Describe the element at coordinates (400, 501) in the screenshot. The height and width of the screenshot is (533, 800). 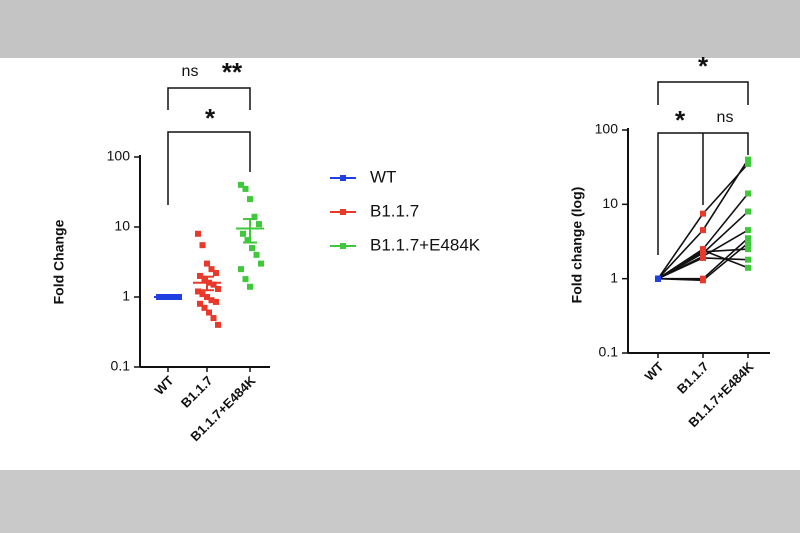
I see `bottom-band` at that location.